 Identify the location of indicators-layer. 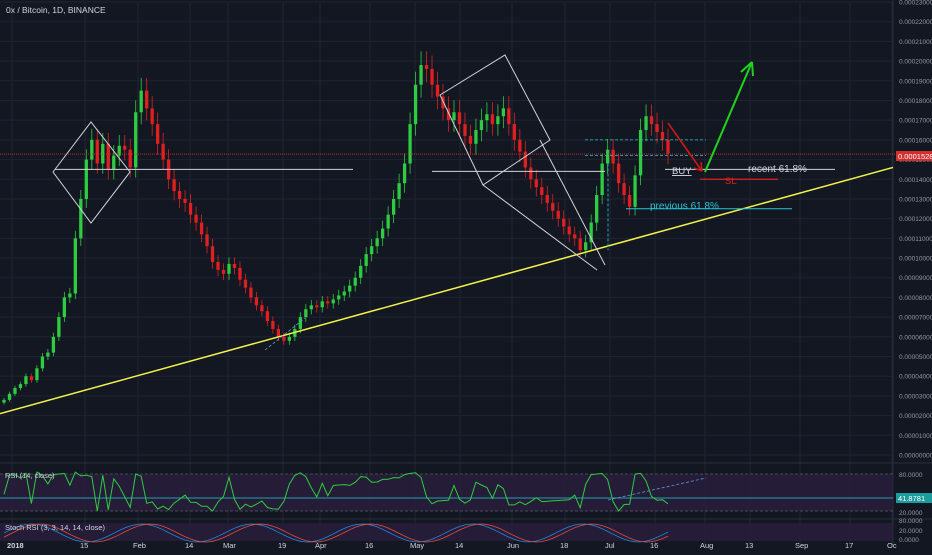
(446, 507).